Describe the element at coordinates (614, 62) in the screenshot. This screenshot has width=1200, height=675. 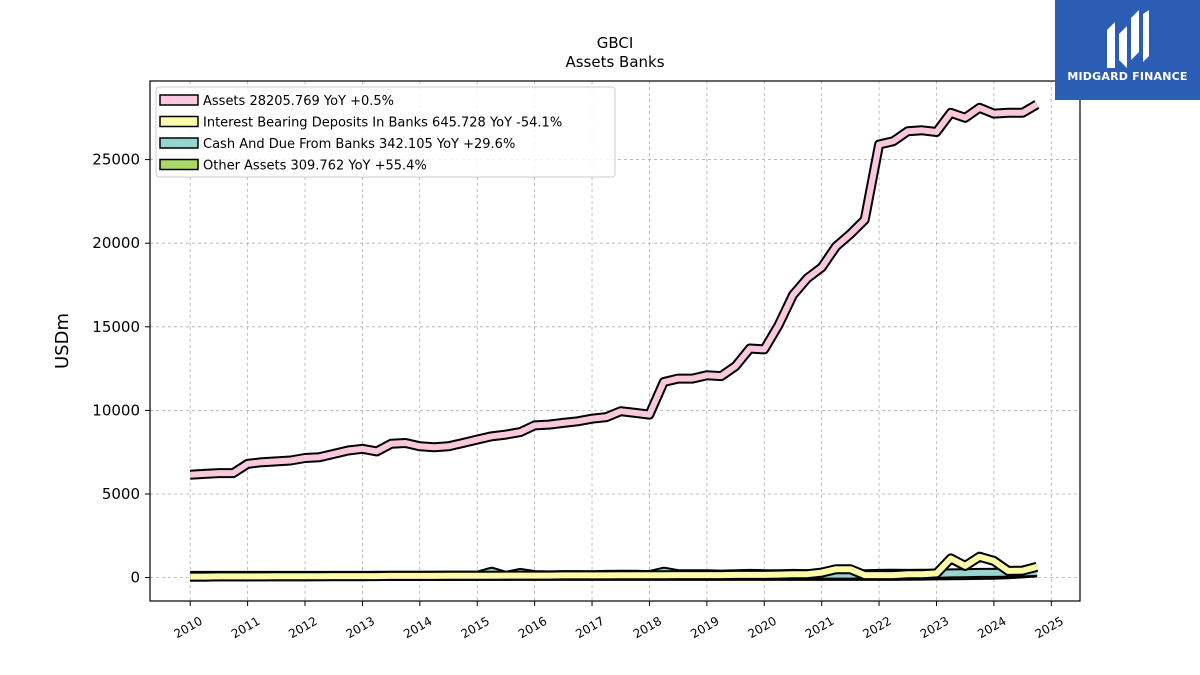
I see `chart-subtitle: Assets Banks` at that location.